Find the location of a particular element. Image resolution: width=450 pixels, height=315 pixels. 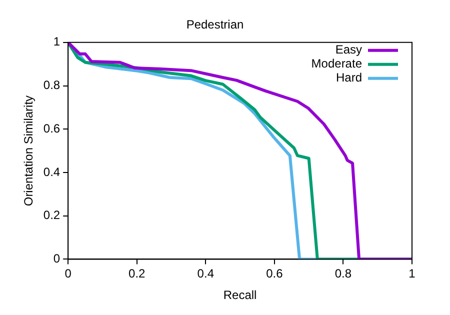

chart-title: Pedestrian is located at coordinates (215, 25).